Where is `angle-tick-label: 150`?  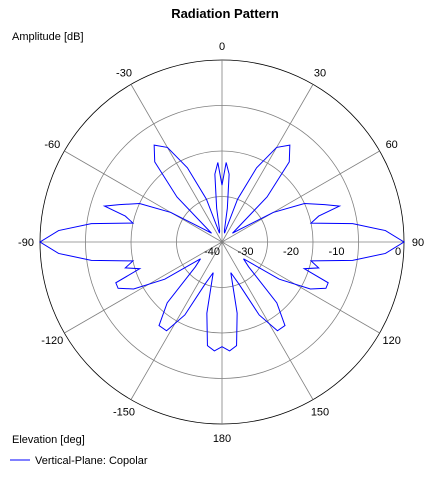
angle-tick-label: 150 is located at coordinates (320, 413).